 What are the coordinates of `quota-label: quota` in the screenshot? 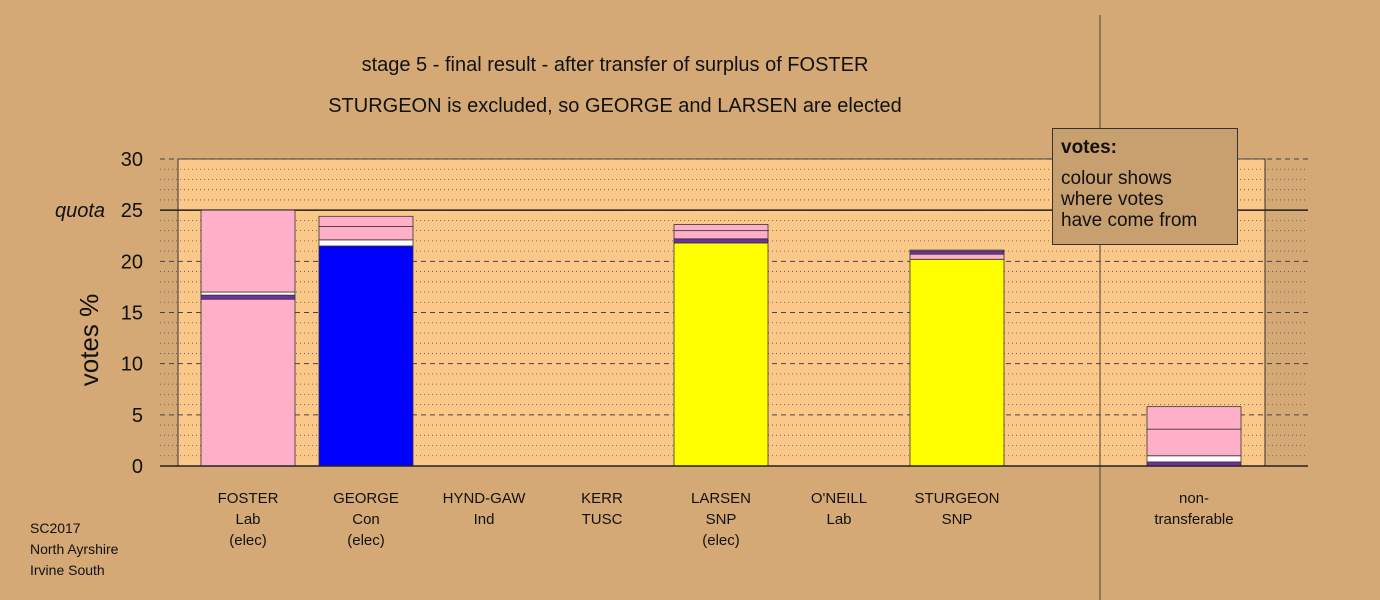 It's located at (80, 211).